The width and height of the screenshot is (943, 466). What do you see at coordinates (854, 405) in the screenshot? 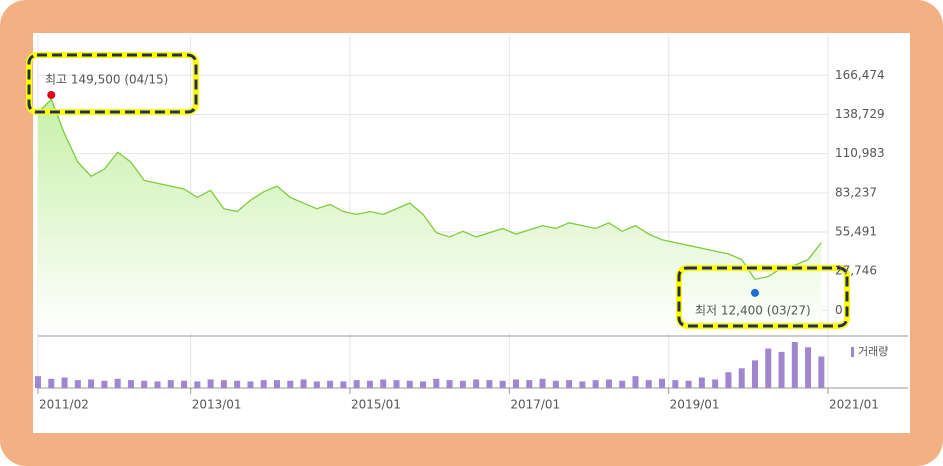
I see `x-tick-label: 2021/01` at bounding box center [854, 405].